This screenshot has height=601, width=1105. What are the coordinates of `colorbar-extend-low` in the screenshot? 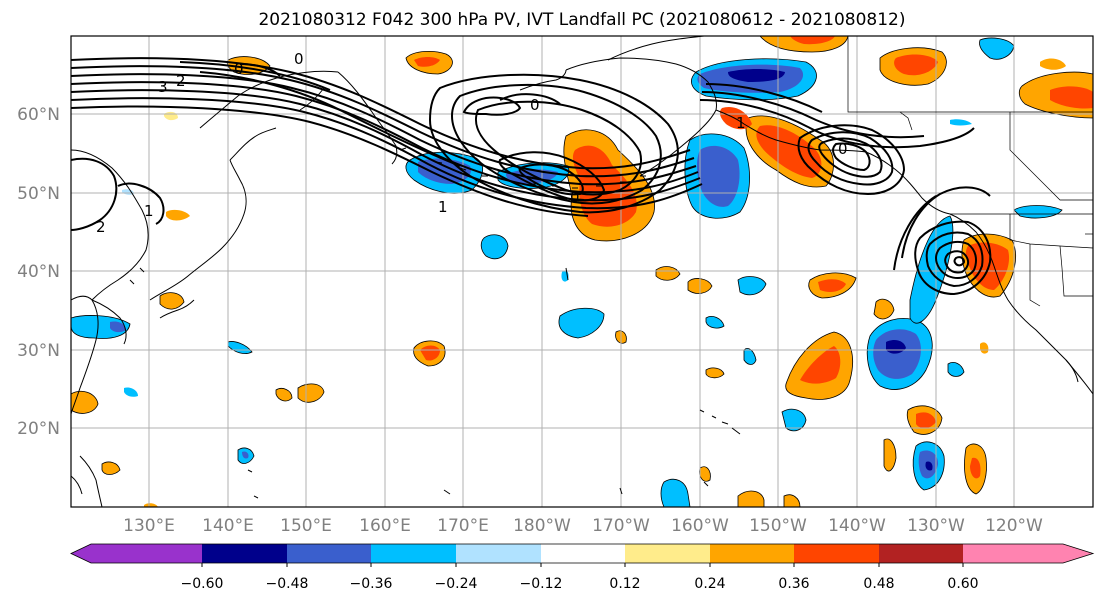 It's located at (136, 553).